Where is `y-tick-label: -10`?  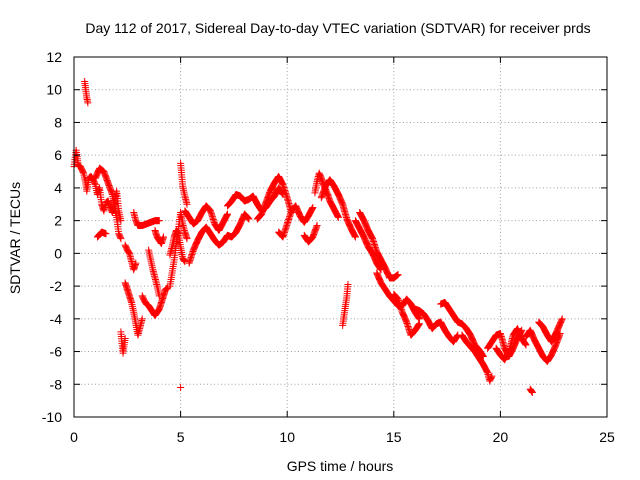
y-tick-label: -10 is located at coordinates (52, 417).